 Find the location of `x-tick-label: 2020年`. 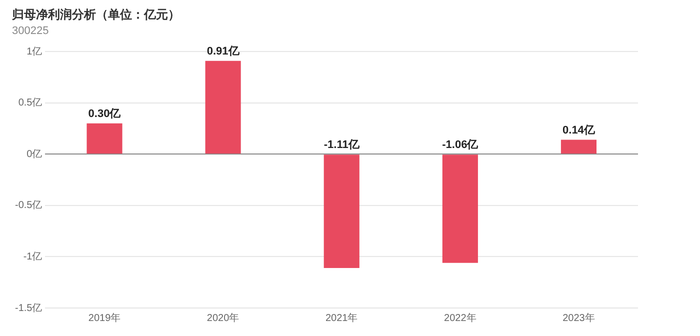

x-tick-label: 2020年 is located at coordinates (223, 318).